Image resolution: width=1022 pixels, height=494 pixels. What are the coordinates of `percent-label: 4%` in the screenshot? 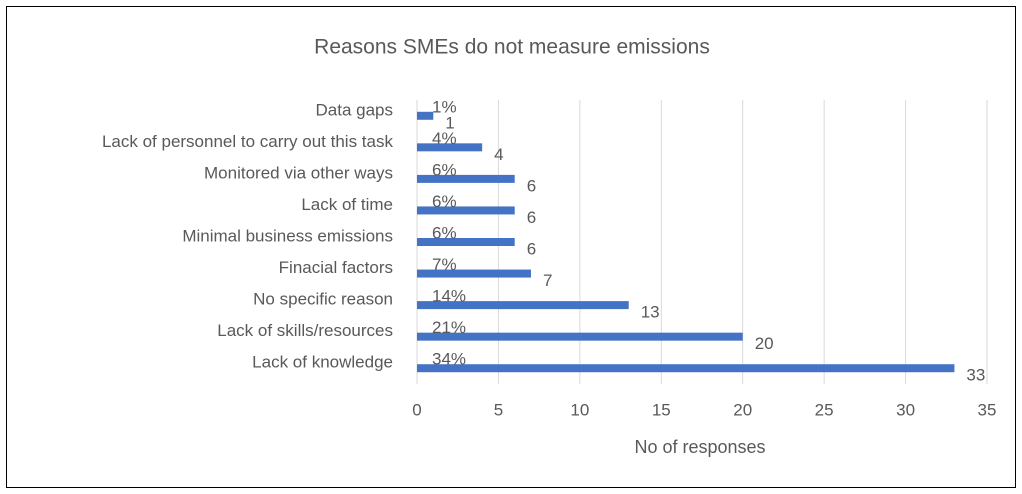 It's located at (444, 138).